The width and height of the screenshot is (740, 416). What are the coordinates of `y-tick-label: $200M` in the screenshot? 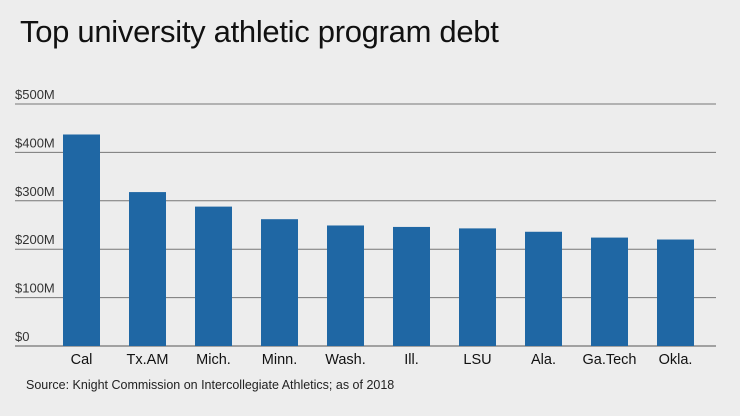 It's located at (35, 239).